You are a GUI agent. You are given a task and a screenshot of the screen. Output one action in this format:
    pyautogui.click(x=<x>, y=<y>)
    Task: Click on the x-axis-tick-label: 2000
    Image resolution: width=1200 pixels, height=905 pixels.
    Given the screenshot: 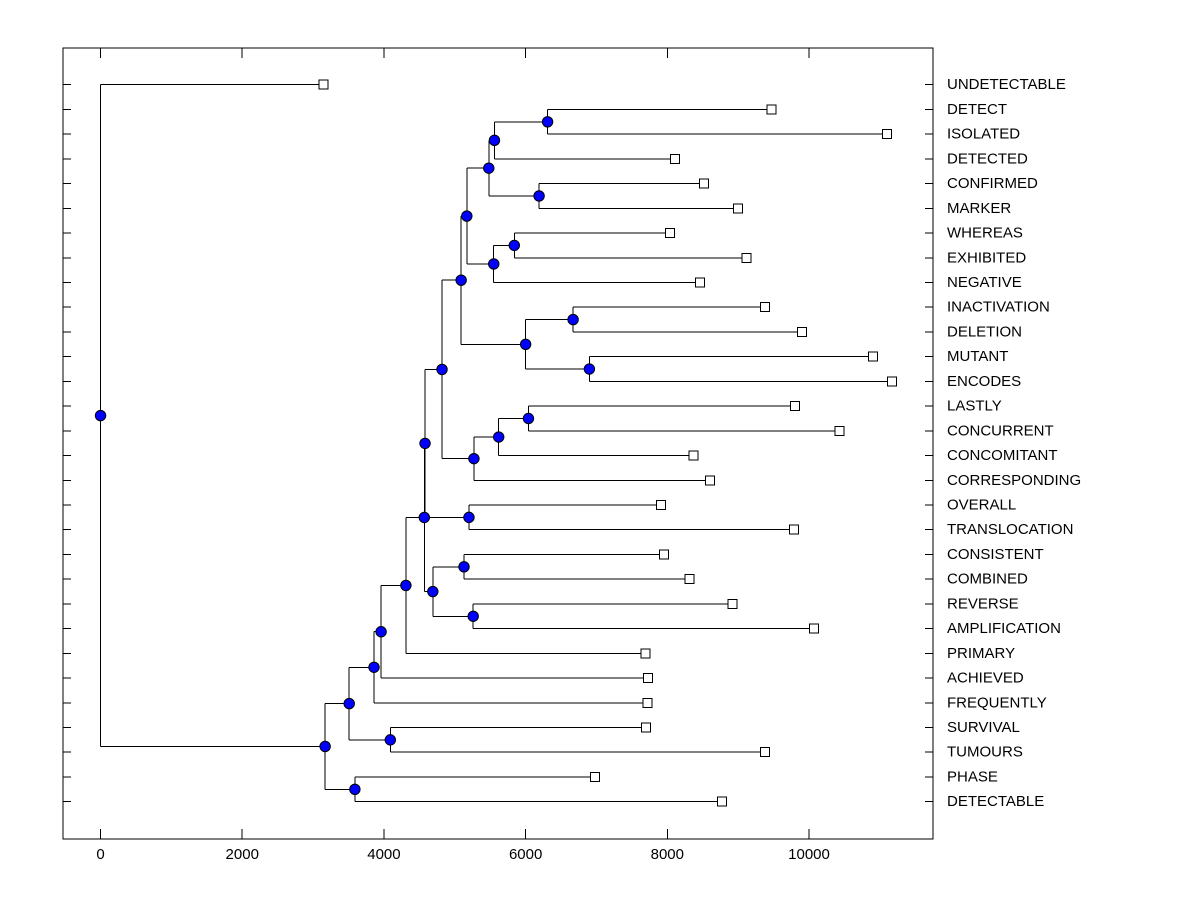 What is the action you would take?
    pyautogui.click(x=242, y=854)
    